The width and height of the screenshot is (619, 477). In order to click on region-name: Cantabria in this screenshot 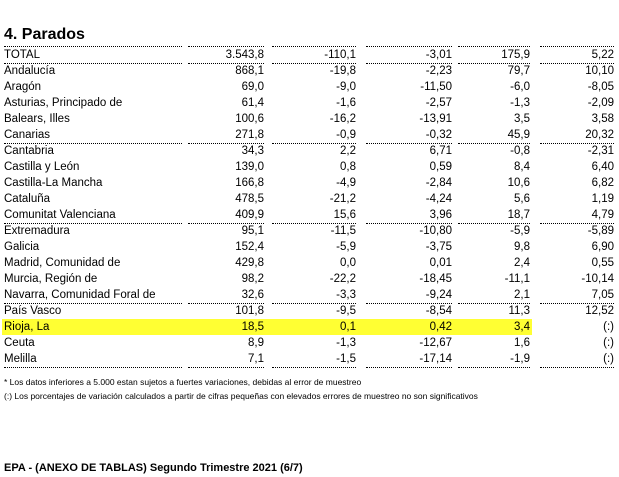, I will do `click(29, 151)`.